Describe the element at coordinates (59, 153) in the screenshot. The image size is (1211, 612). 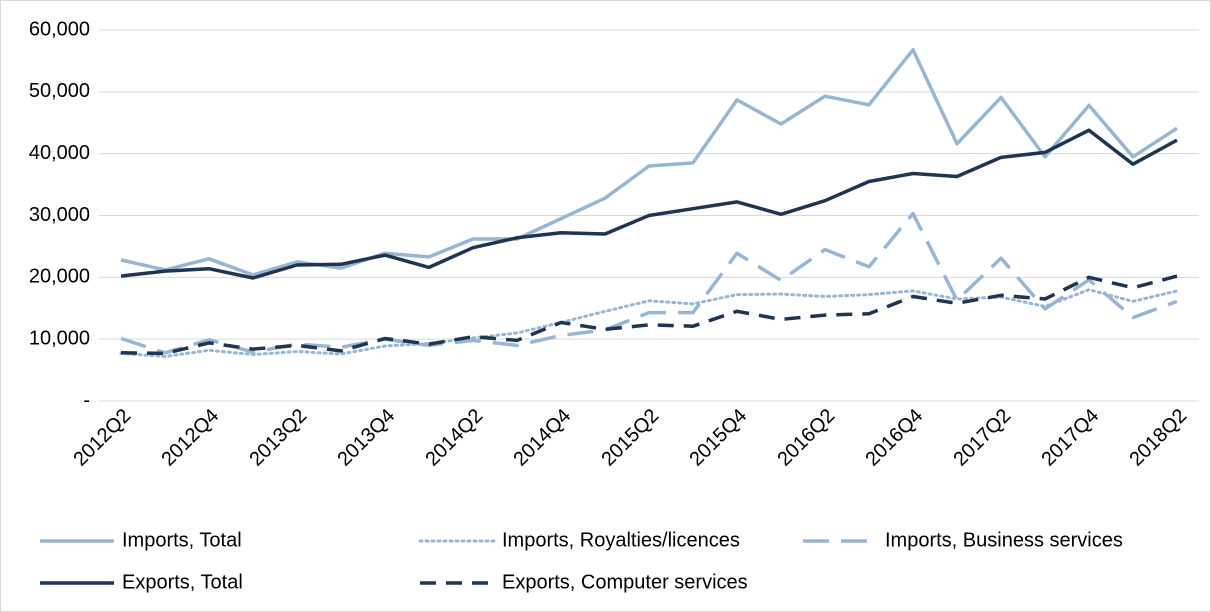
I see `y-tick-label: 40,000` at that location.